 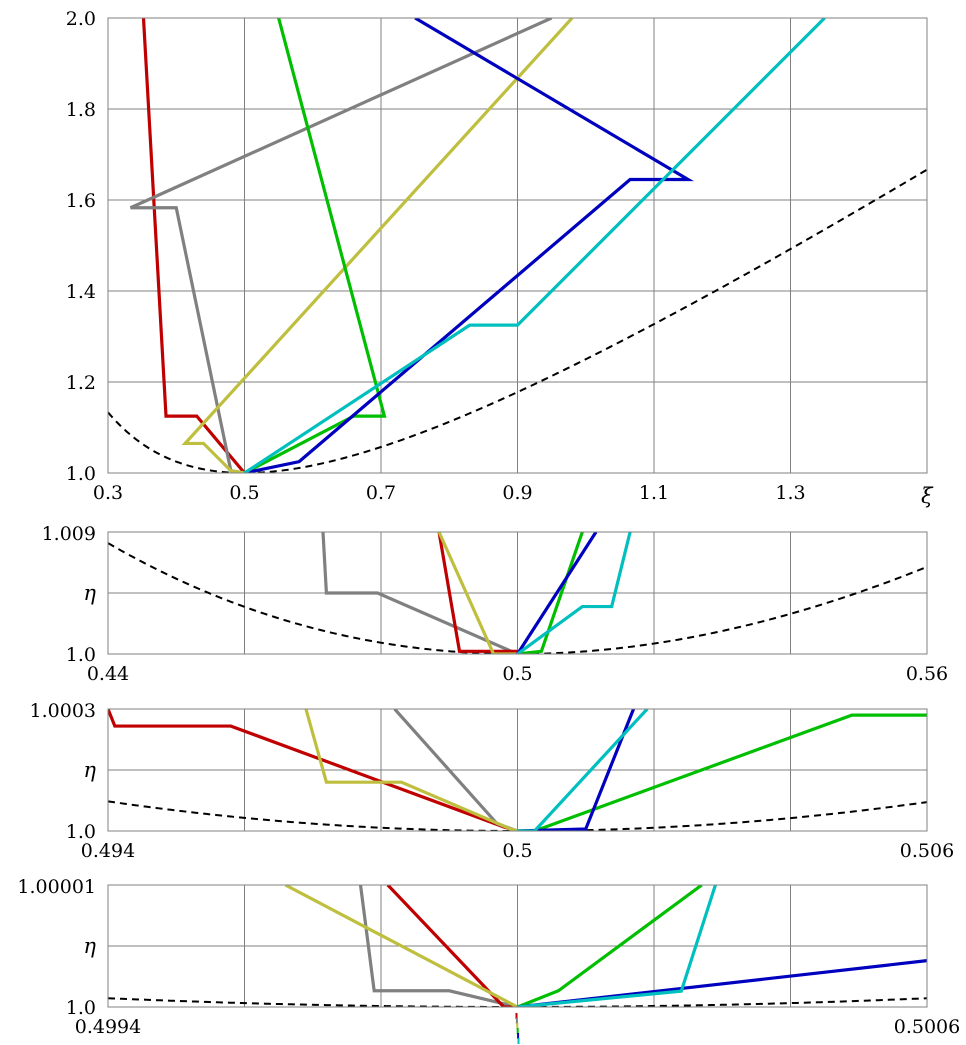 I want to click on x-tick-label: 0.4994, so click(x=108, y=1027).